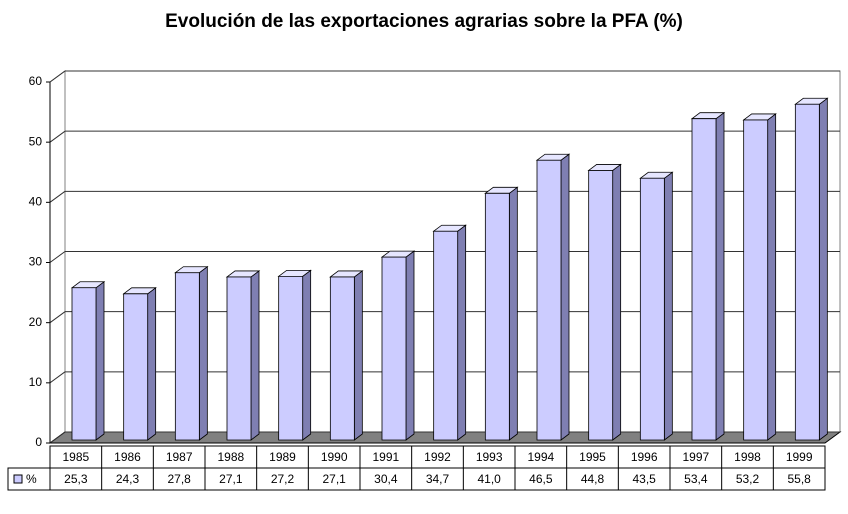 This screenshot has width=848, height=514. What do you see at coordinates (799, 457) in the screenshot?
I see `x-tick-label: 1999` at bounding box center [799, 457].